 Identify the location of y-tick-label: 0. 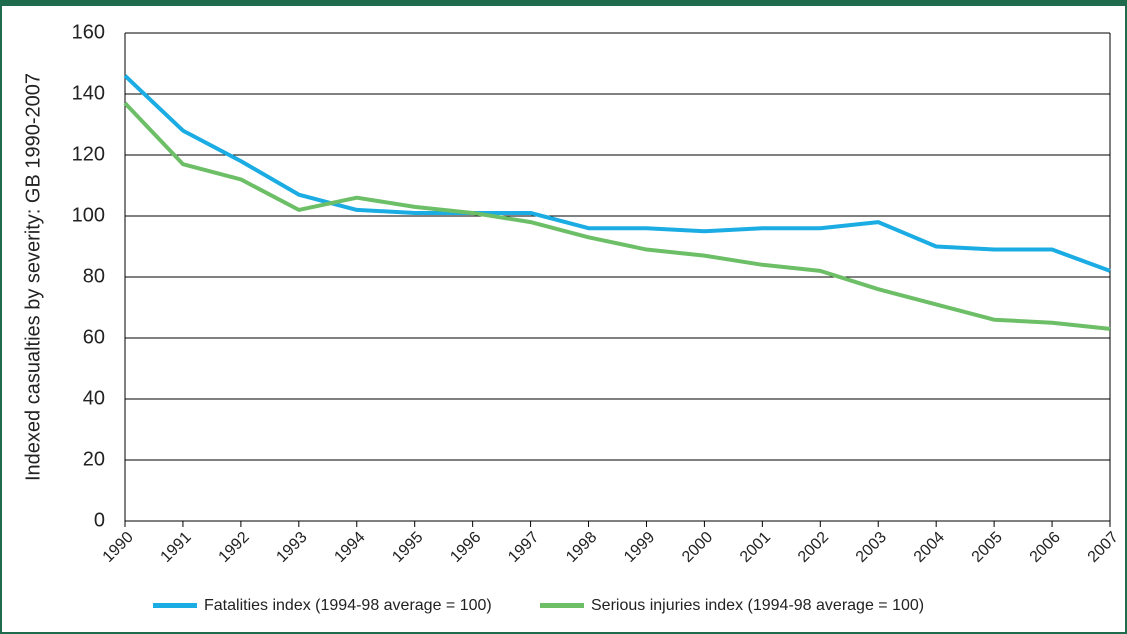
(99, 520).